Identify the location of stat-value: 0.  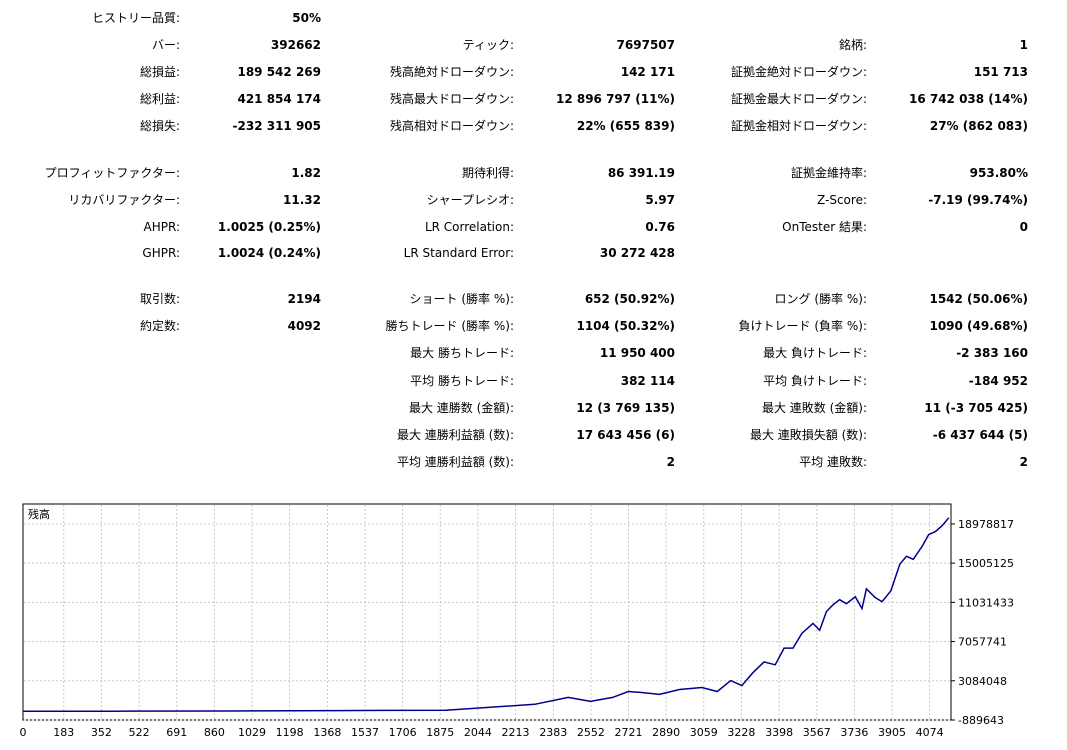
(1023, 227).